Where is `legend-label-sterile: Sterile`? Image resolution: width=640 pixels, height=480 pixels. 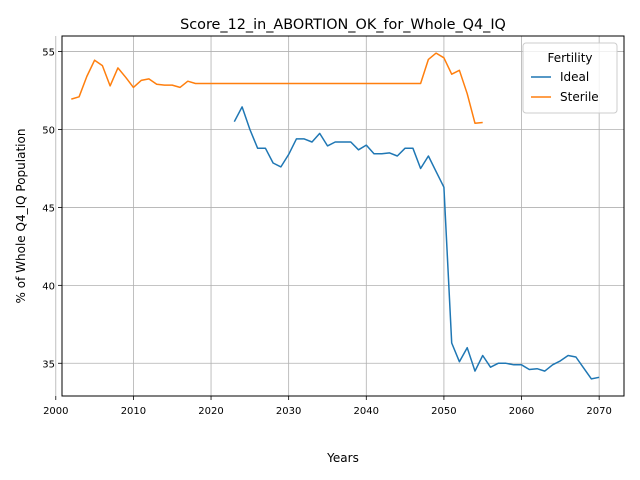 legend-label-sterile: Sterile is located at coordinates (579, 97).